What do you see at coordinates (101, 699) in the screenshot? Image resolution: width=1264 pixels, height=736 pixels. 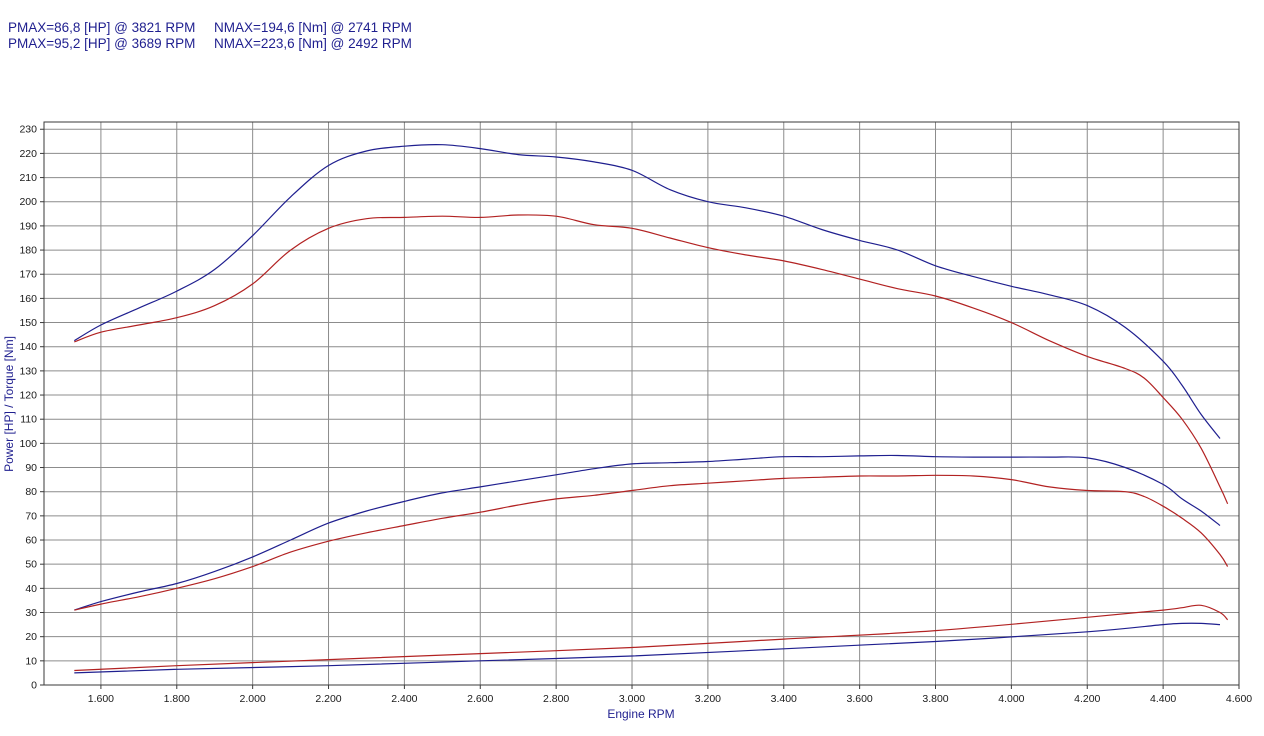 I see `x-tick-label: 1.600` at bounding box center [101, 699].